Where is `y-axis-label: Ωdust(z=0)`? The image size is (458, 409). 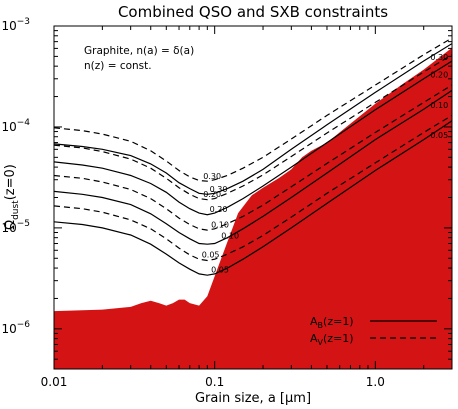 y-axis-label: Ωdust(z=0) is located at coordinates (12, 197).